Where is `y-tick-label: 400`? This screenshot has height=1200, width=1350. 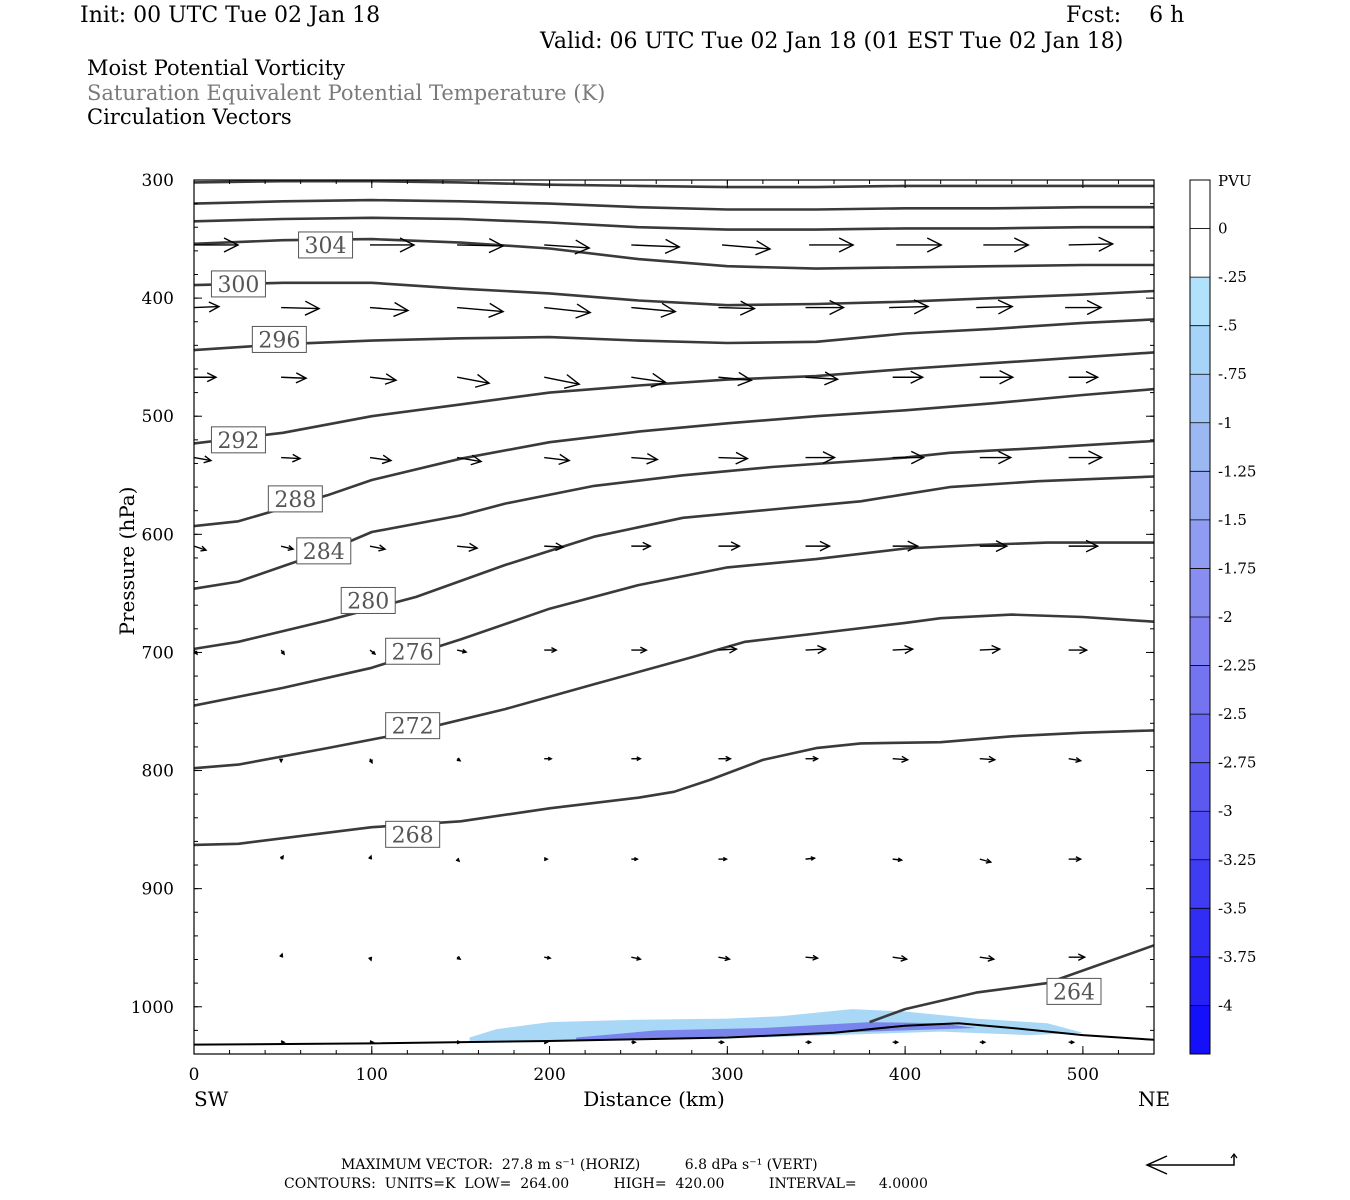 y-tick-label: 400 is located at coordinates (158, 299).